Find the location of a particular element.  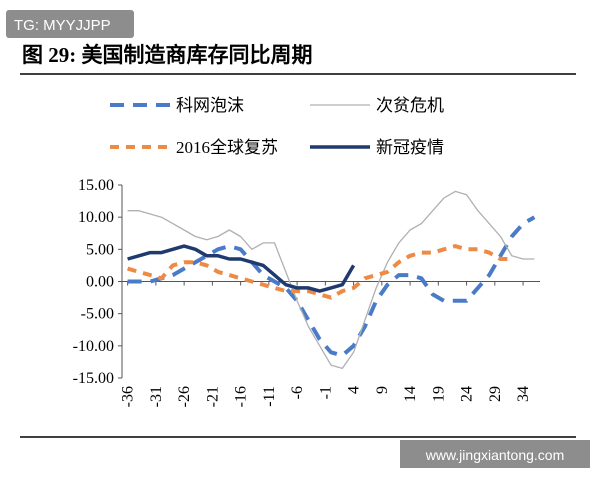

x-tick-label: 4 is located at coordinates (354, 390).